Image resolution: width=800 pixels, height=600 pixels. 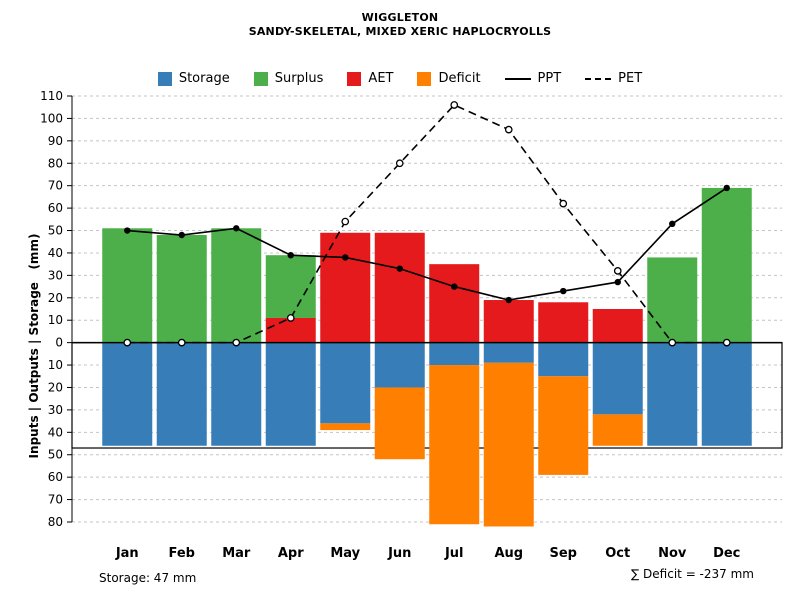 What do you see at coordinates (400, 78) in the screenshot?
I see `legend: Storage Surplus AET Deficit PPT PET` at bounding box center [400, 78].